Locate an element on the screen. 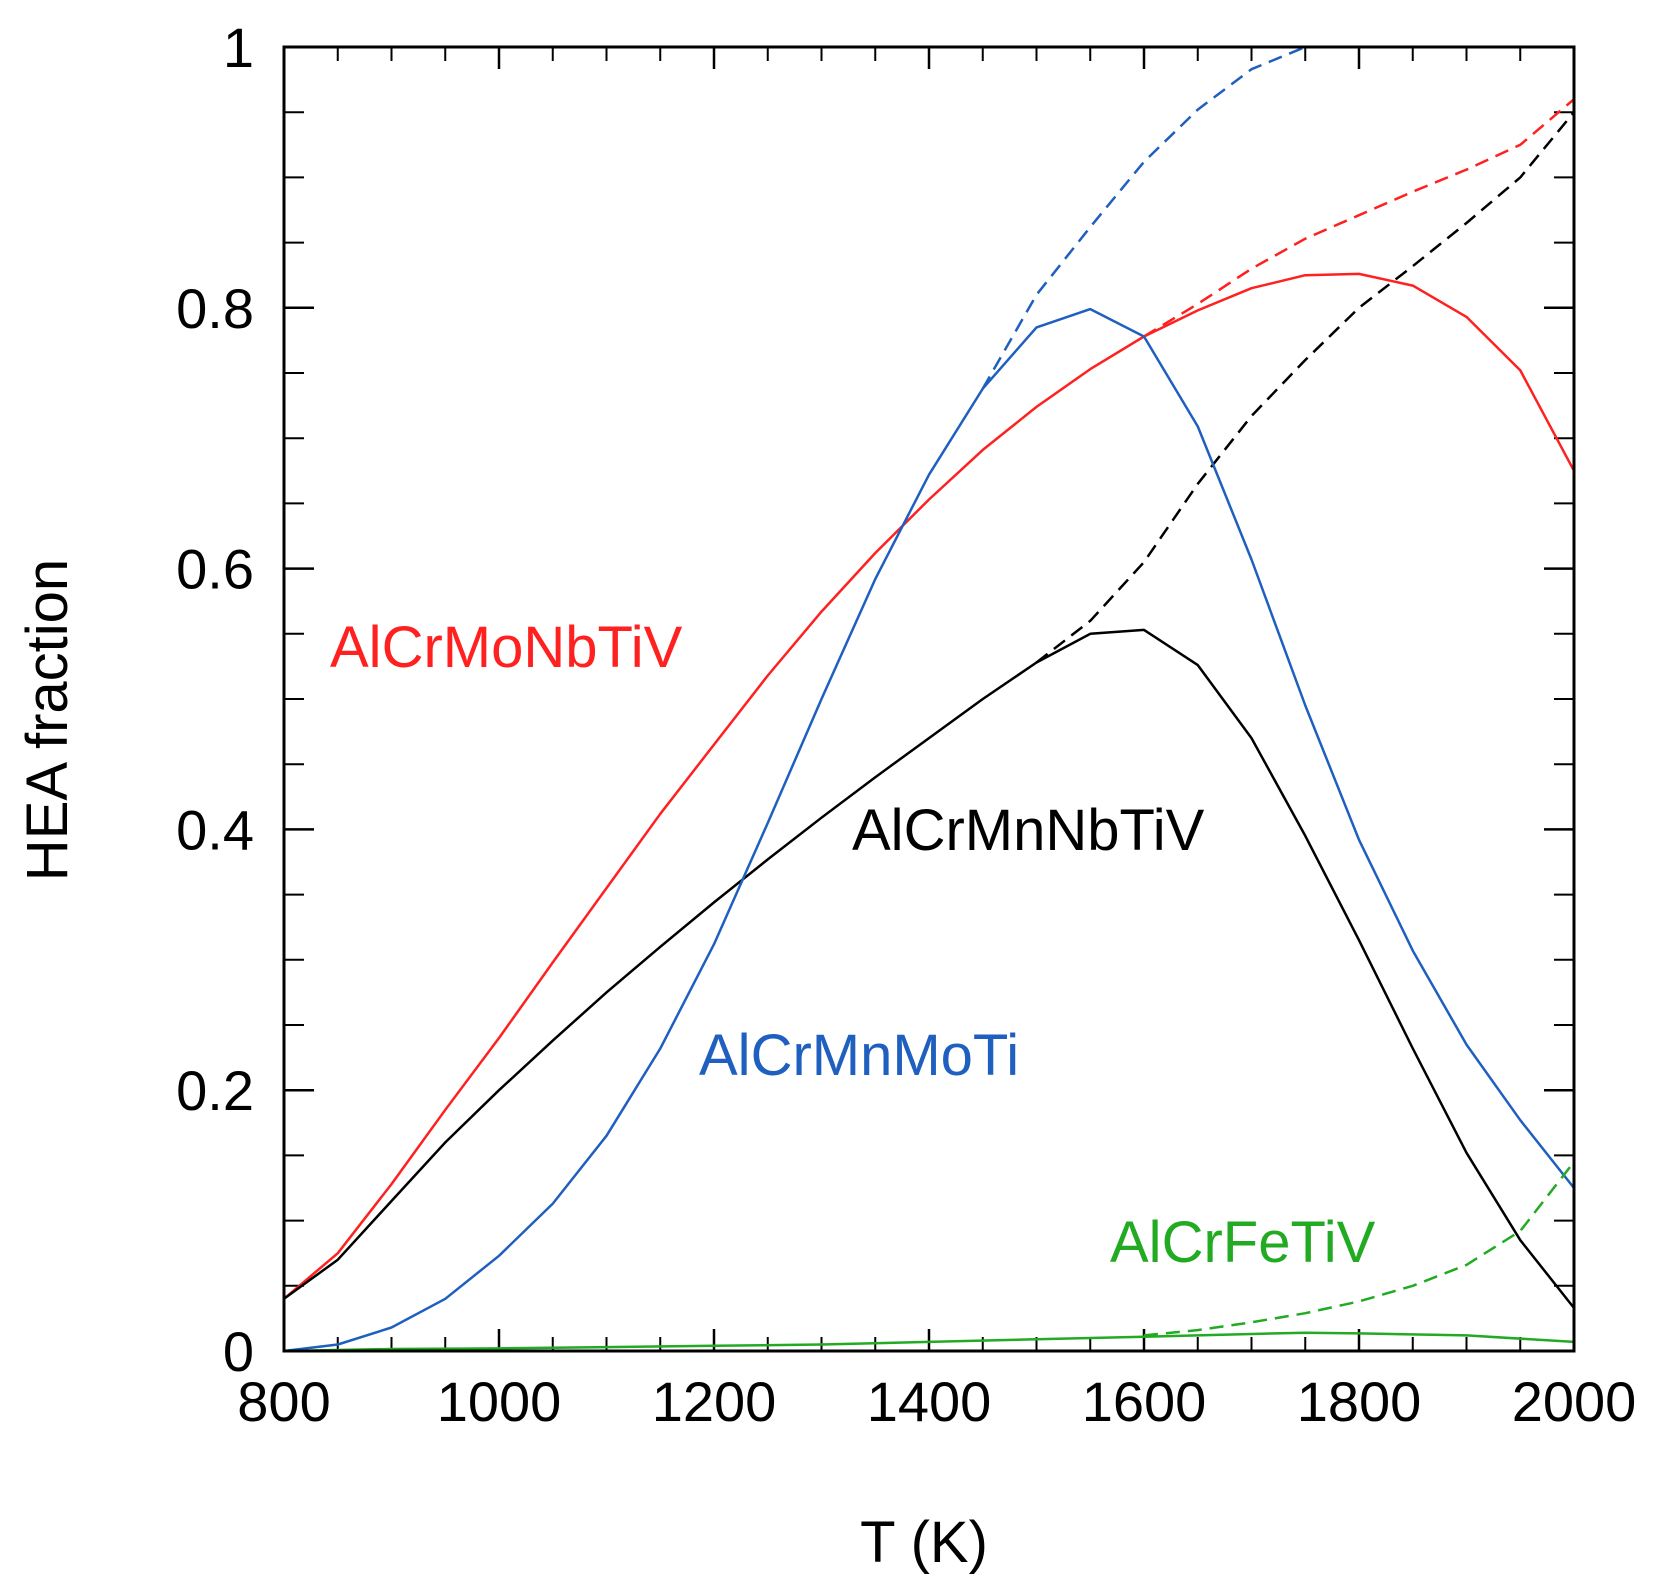  label-alcrmnmoti: AlCrMnMoTi is located at coordinates (859, 1055).